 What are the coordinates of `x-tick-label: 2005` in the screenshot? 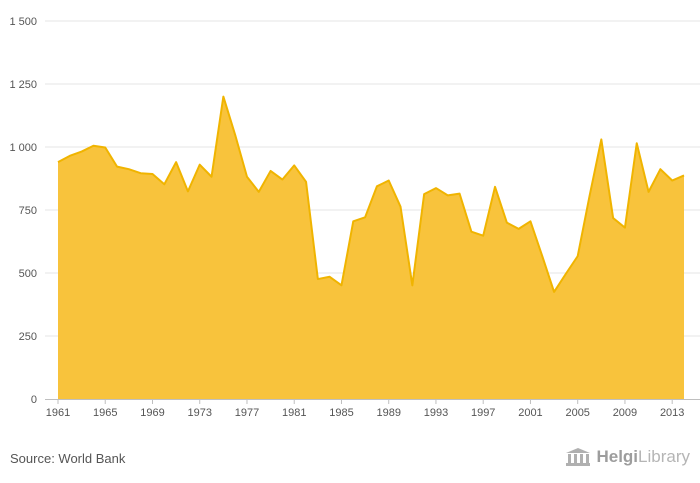 It's located at (577, 413).